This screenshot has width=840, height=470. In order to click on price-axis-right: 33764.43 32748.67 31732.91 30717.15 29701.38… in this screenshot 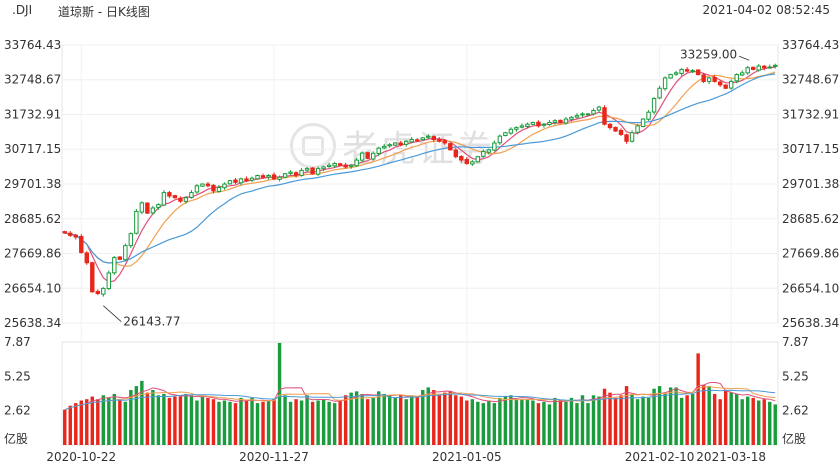, I will do `click(810, 242)`.